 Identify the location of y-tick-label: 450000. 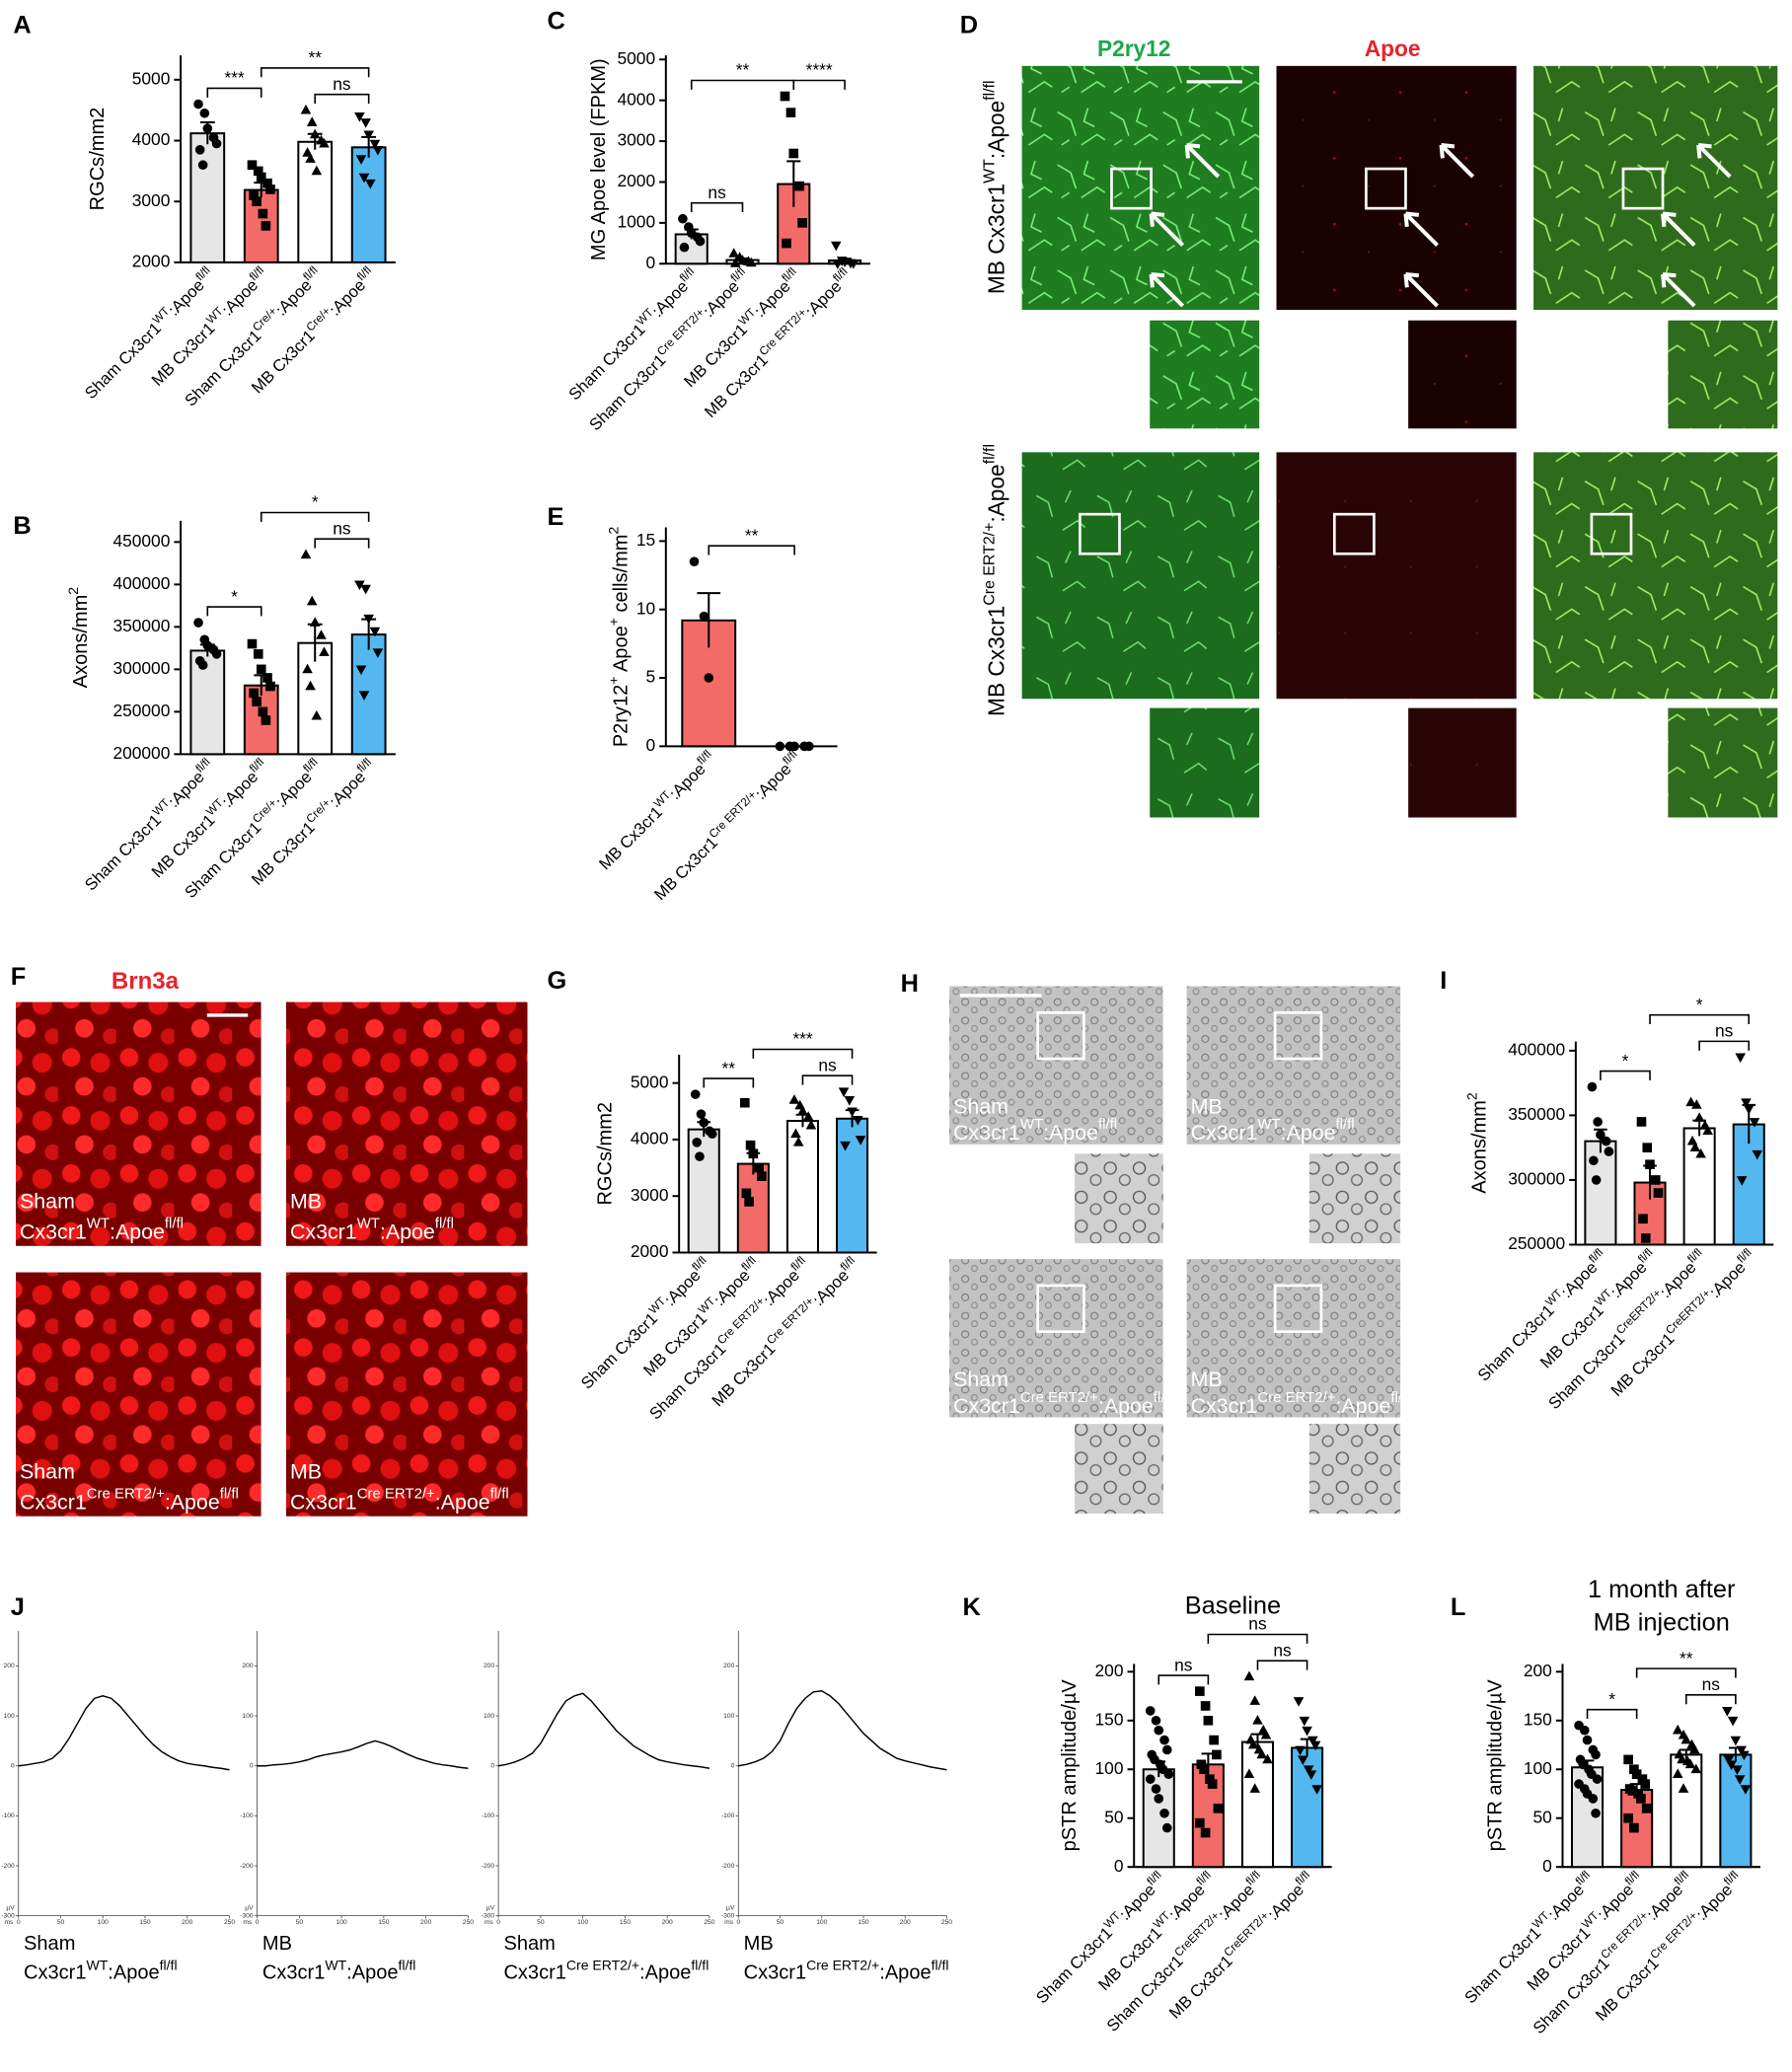
(141, 541).